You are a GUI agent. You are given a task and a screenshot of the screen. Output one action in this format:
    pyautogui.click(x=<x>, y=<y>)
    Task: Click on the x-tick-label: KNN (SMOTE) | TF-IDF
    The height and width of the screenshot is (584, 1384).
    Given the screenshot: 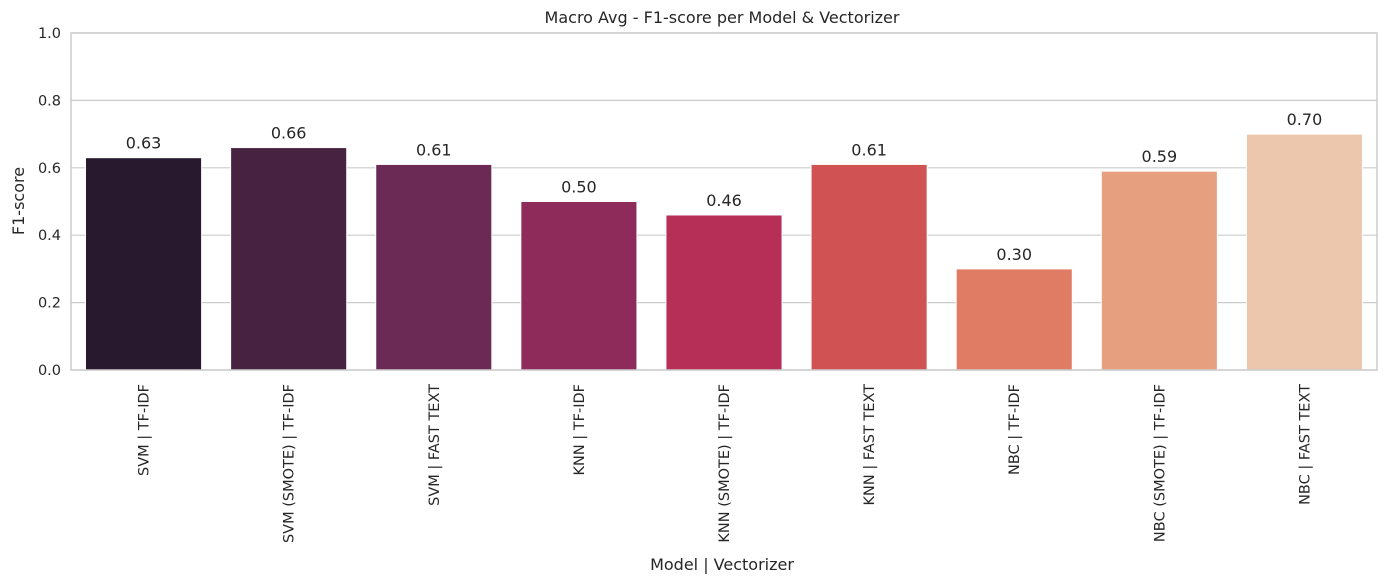 What is the action you would take?
    pyautogui.click(x=725, y=463)
    